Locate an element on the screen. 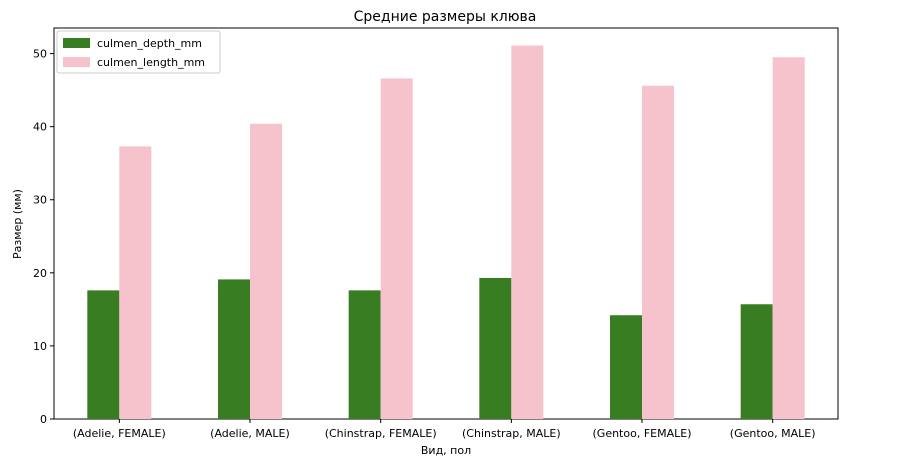  legend-swatch-culmen-length is located at coordinates (76, 62).